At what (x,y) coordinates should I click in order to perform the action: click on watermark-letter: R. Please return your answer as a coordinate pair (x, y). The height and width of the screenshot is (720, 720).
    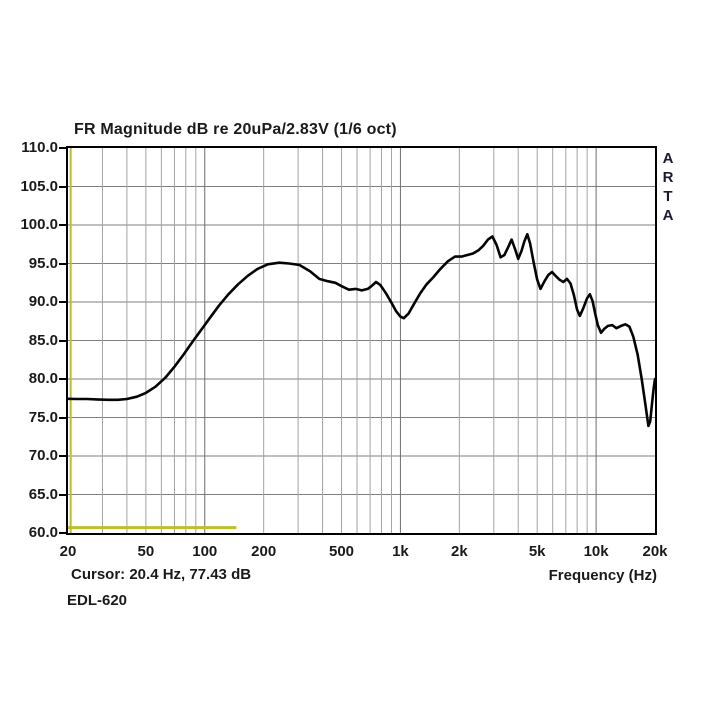
    Looking at the image, I should click on (668, 177).